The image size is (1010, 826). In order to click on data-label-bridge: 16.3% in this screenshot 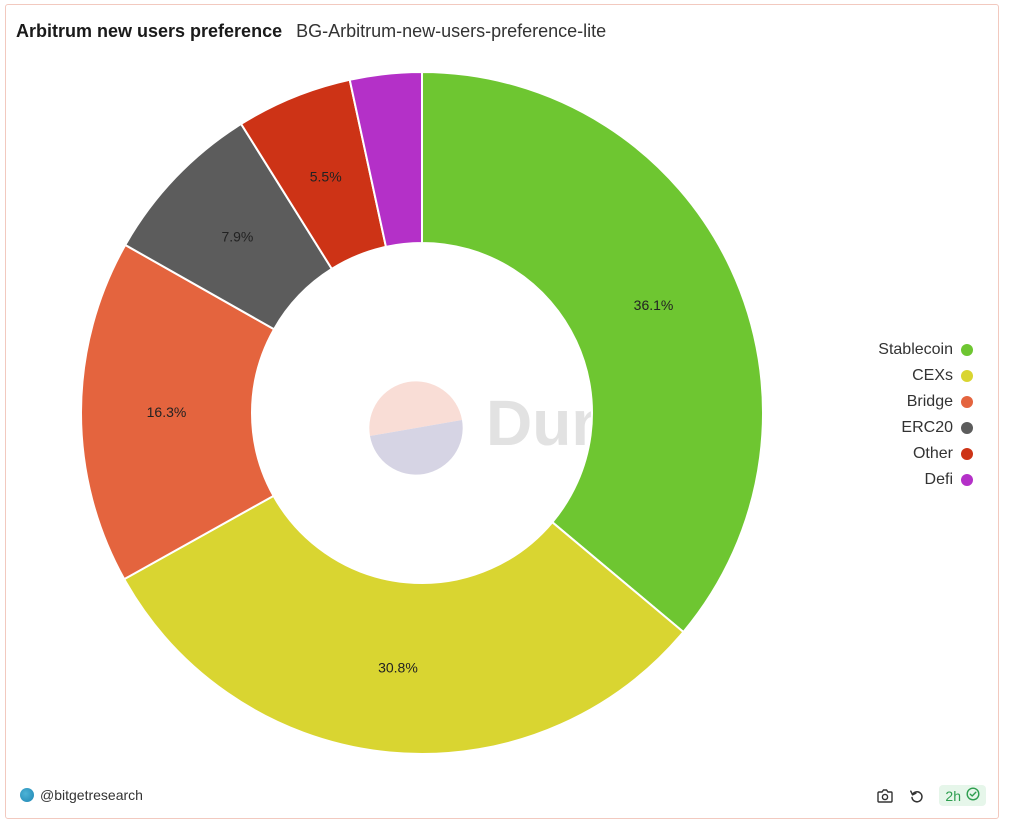, I will do `click(167, 412)`.